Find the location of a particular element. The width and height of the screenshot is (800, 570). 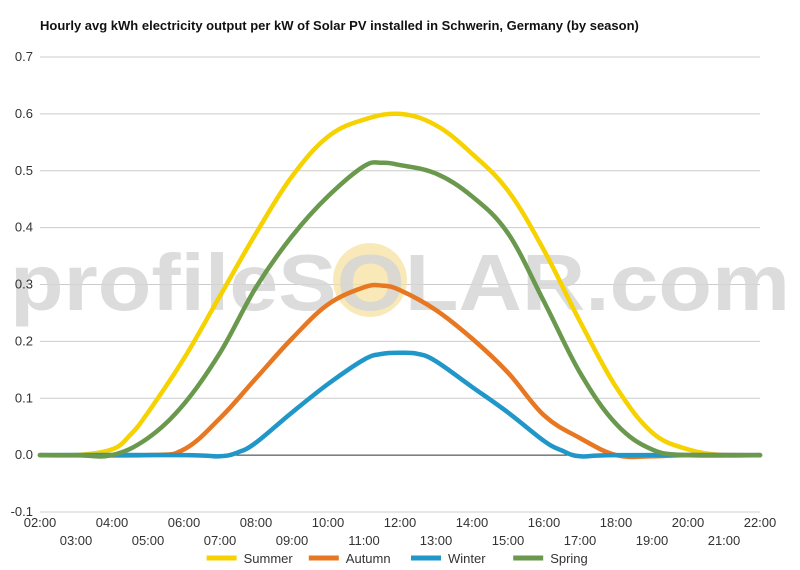

watermark-sun-shape is located at coordinates (370, 280).